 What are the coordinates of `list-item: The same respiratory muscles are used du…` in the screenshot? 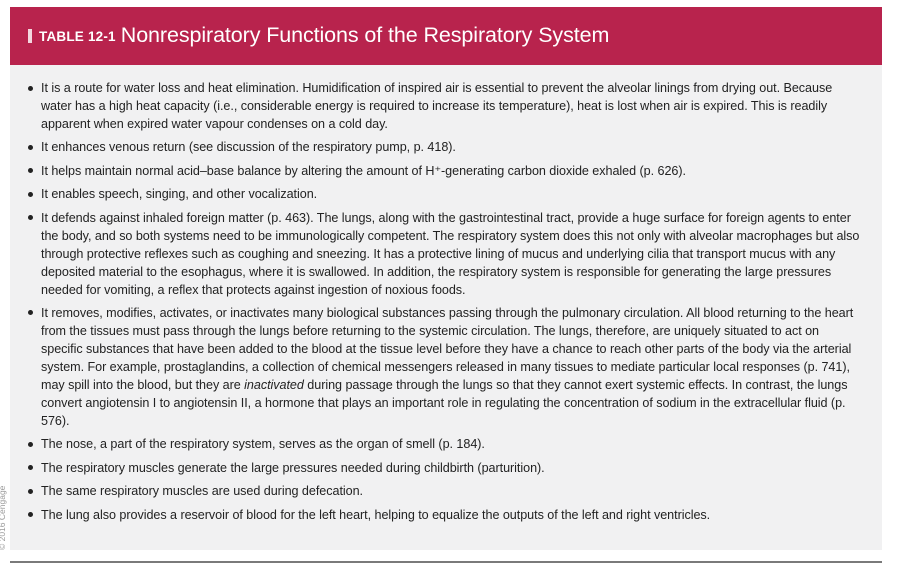 It's located at (446, 491).